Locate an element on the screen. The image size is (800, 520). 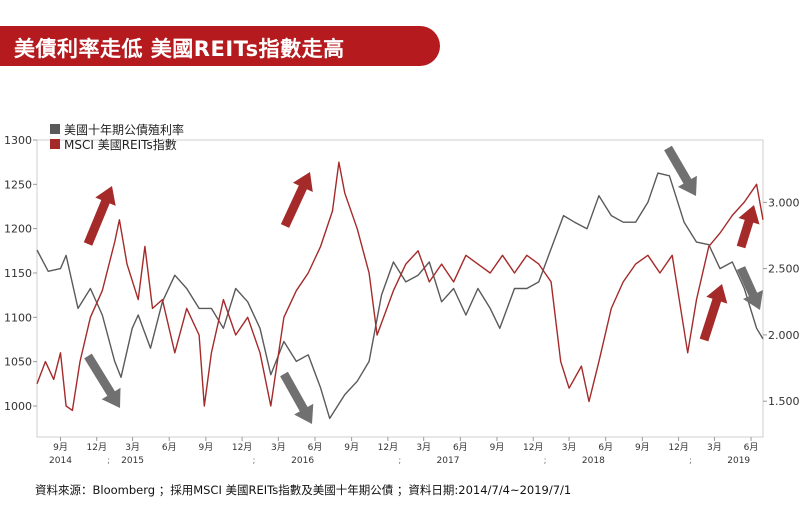
left-tick-label: 1250 is located at coordinates (18, 184).